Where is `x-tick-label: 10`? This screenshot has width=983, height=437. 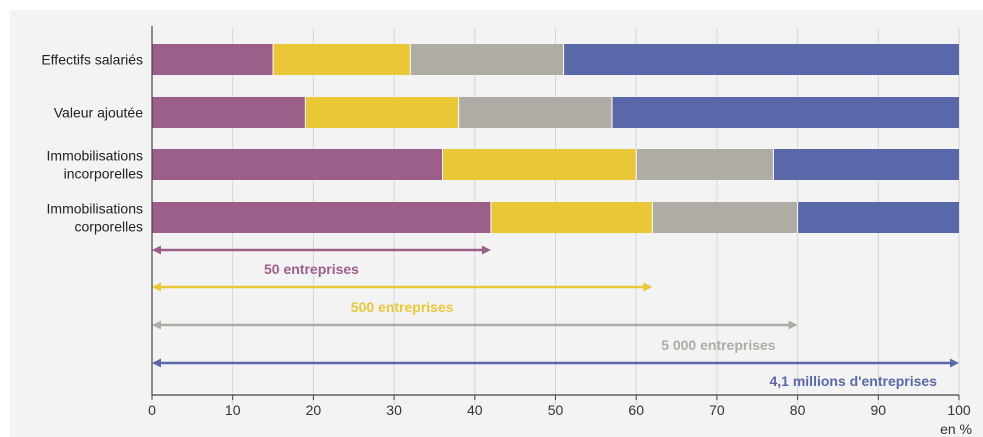 x-tick-label: 10 is located at coordinates (233, 410).